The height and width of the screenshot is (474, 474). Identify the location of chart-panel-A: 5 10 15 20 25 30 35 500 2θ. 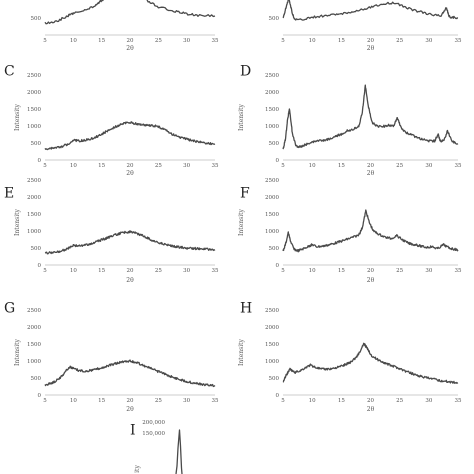
(125, 26).